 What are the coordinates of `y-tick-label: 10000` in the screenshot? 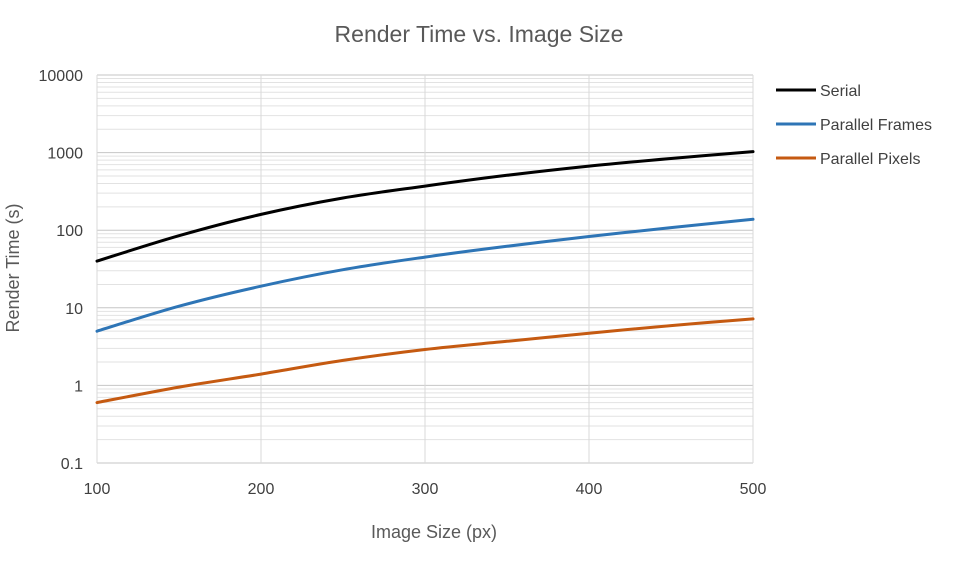 It's located at (61, 76).